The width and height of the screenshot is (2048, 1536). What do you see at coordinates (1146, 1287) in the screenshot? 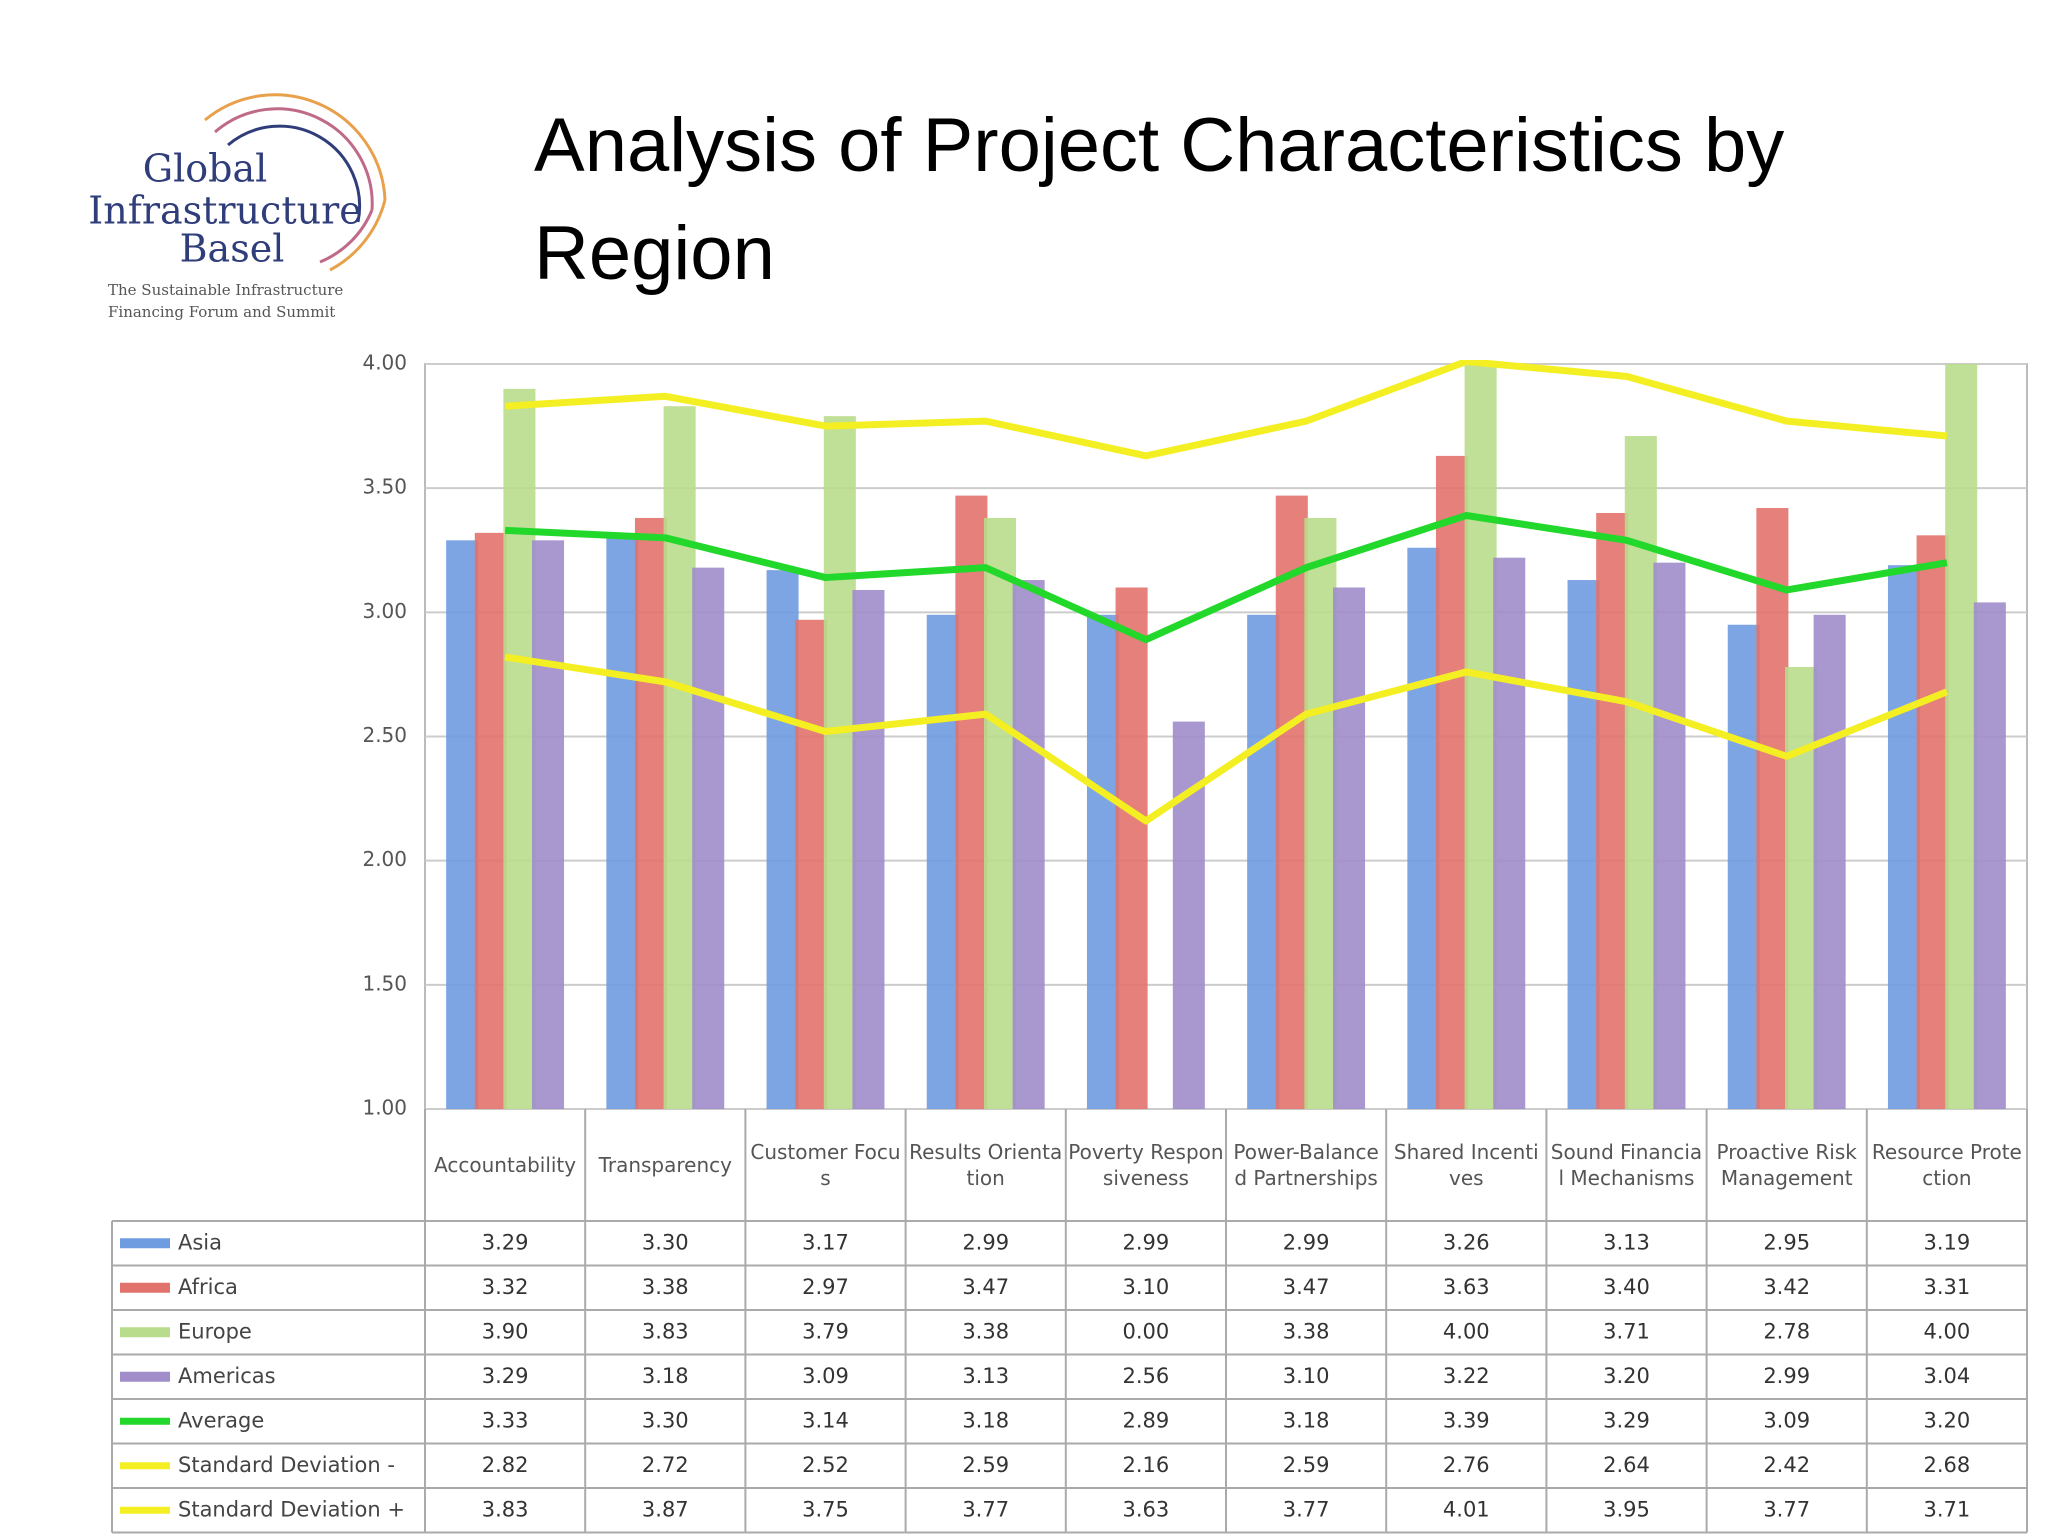
I see `data-label: 3.10` at bounding box center [1146, 1287].